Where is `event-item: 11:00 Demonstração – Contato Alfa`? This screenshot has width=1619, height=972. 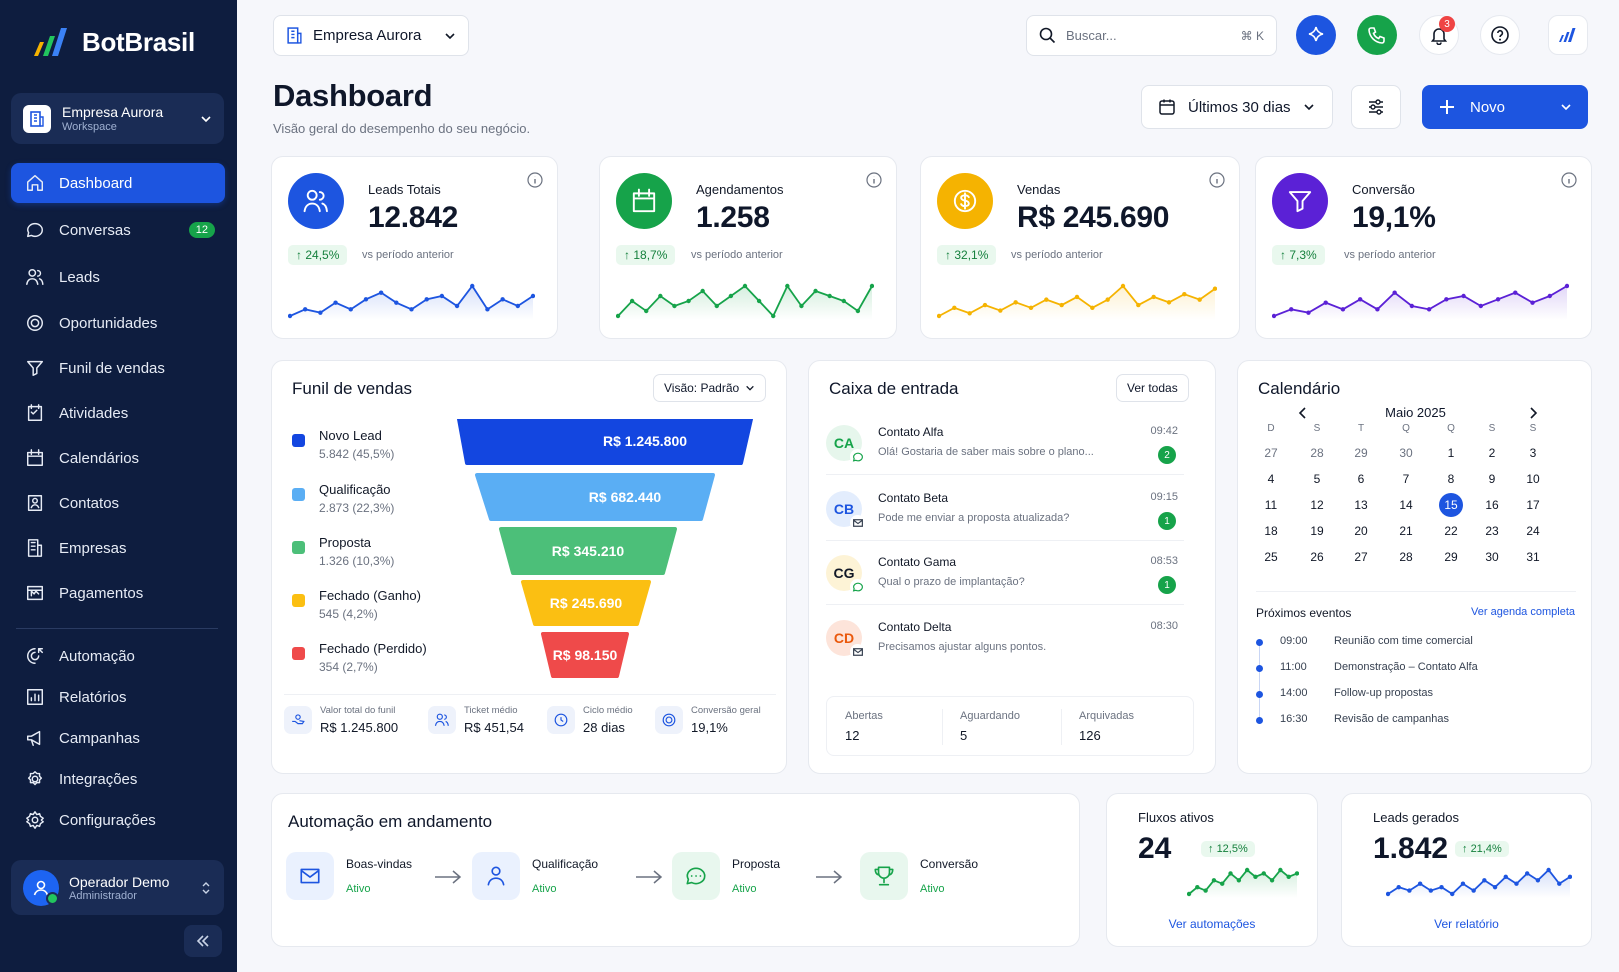 event-item: 11:00 Demonstração – Contato Alfa is located at coordinates (1406, 669).